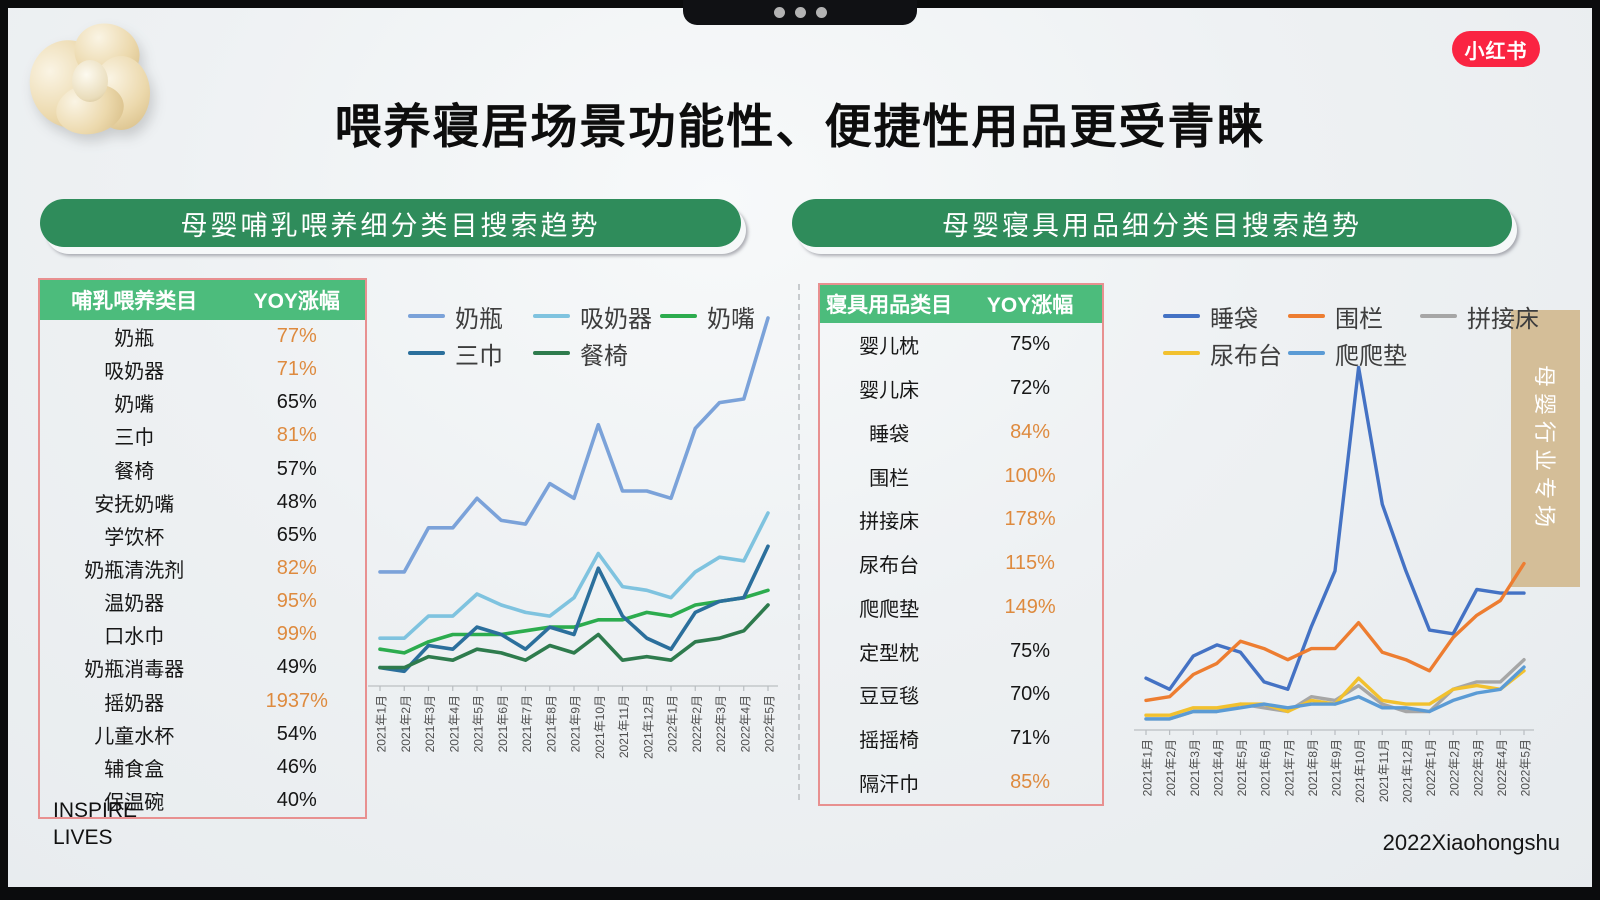 The height and width of the screenshot is (900, 1600). I want to click on notch-dot, so click(800, 12).